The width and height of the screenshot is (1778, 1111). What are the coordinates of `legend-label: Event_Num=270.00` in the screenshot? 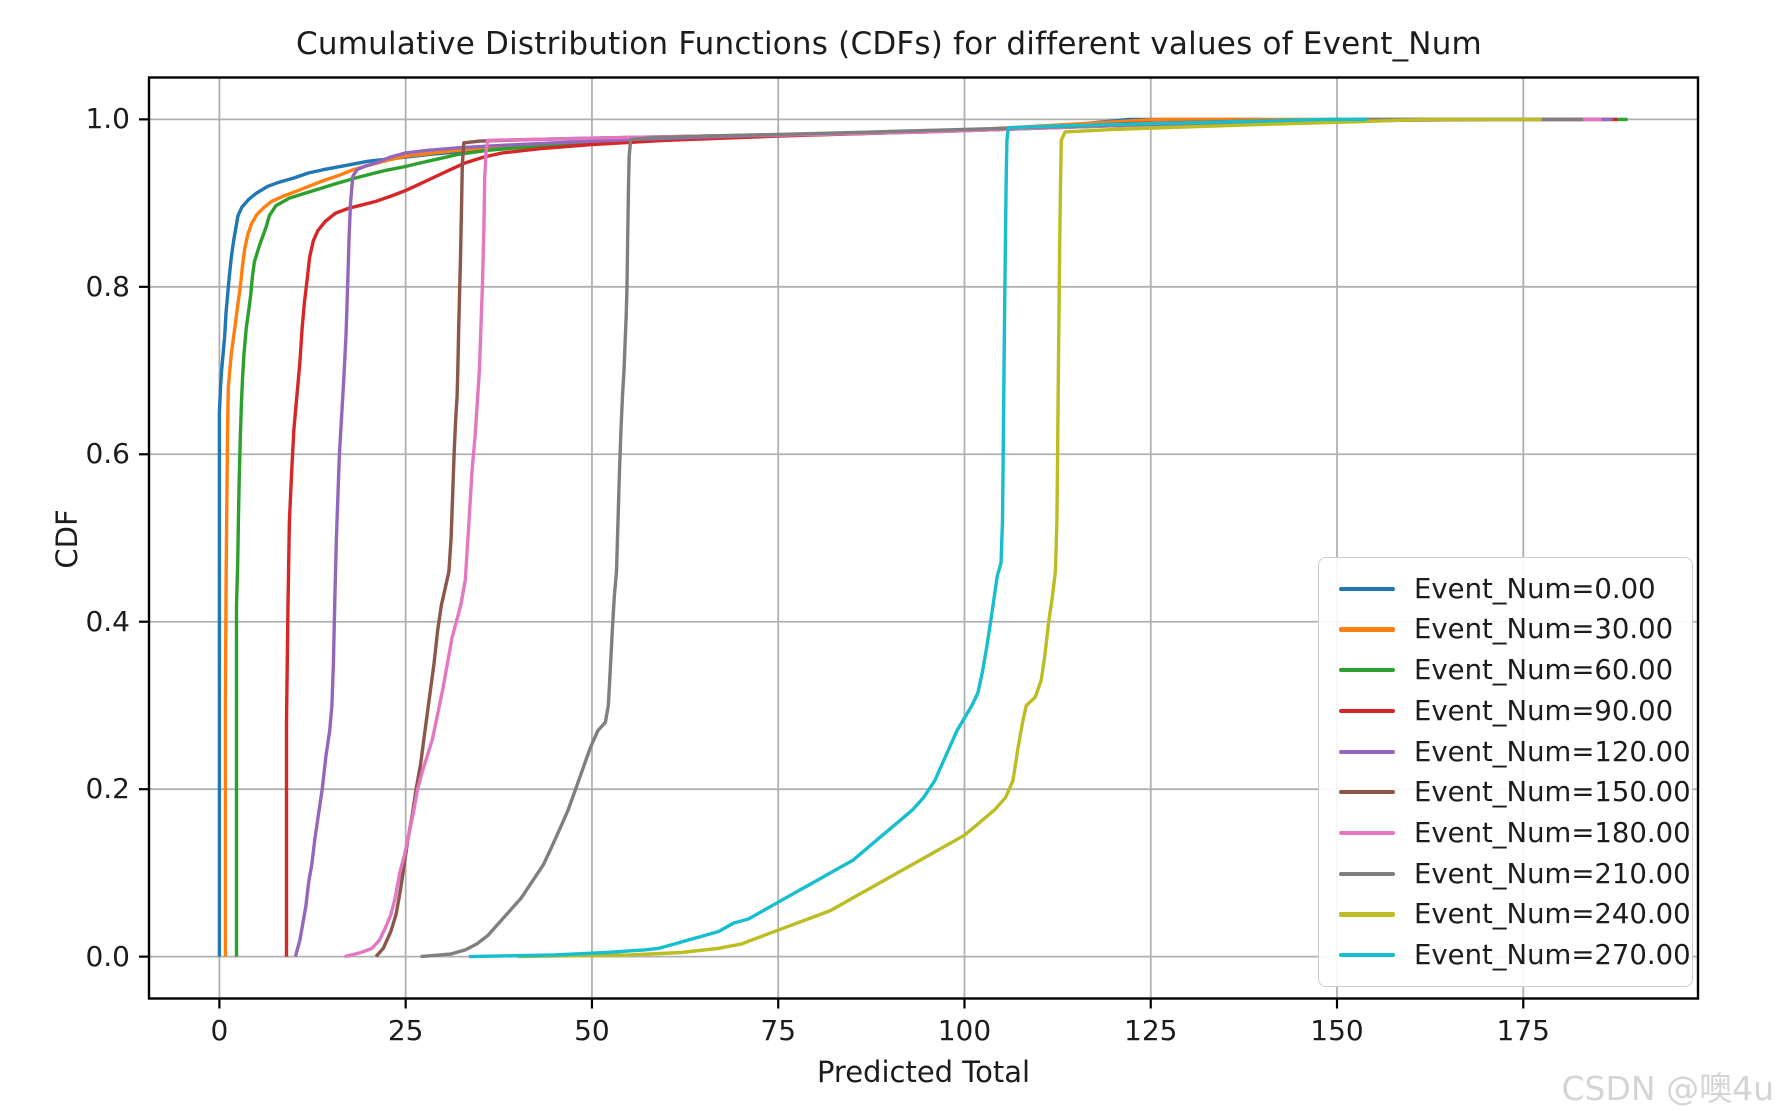 It's located at (1552, 955).